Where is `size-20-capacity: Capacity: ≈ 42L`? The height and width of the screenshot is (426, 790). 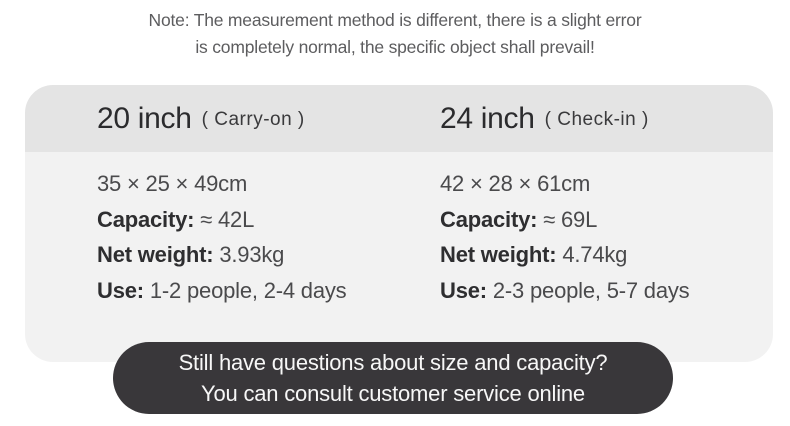 size-20-capacity: Capacity: ≈ 42L is located at coordinates (248, 220).